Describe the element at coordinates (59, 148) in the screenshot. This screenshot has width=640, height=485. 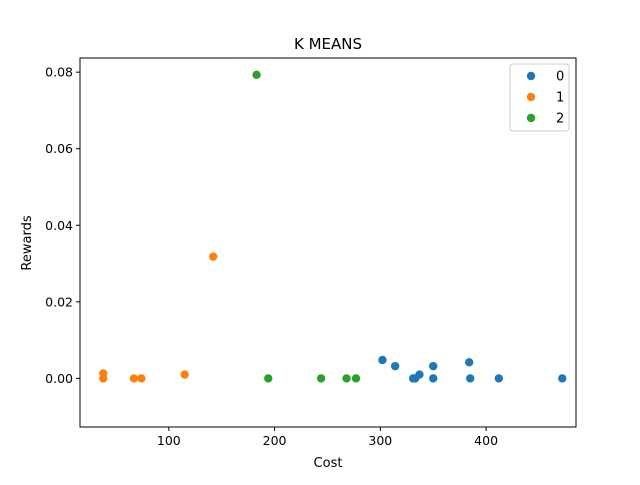
I see `y-tick-label-3: 0.06` at that location.